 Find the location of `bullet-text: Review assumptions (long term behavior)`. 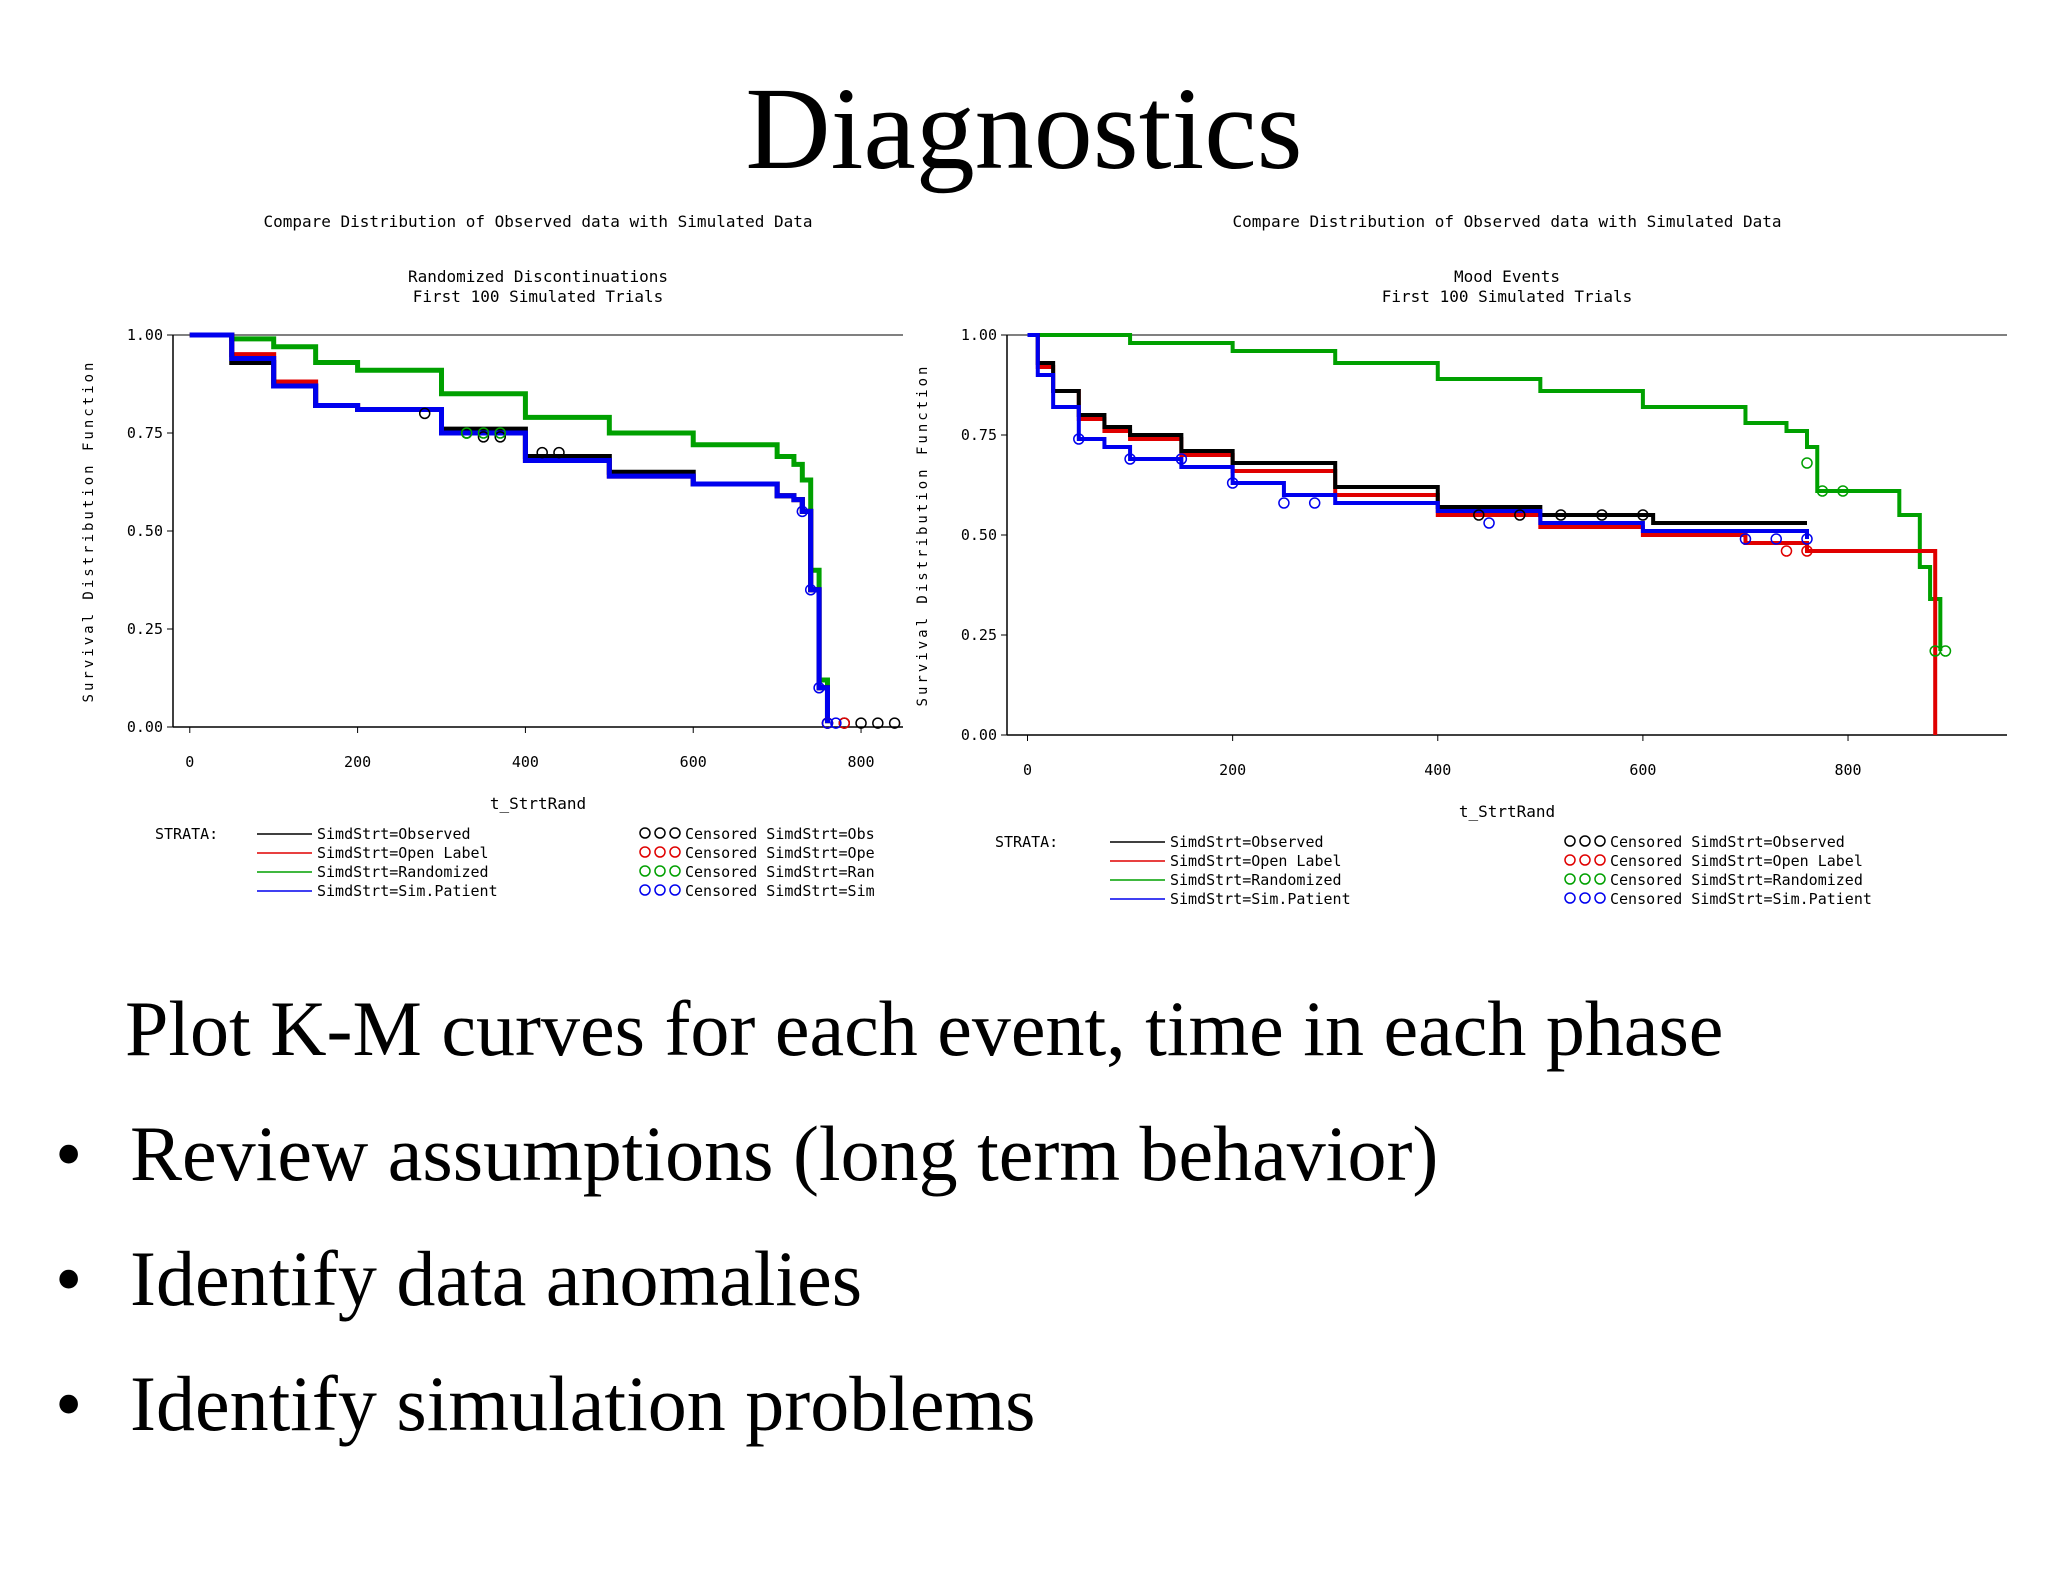

bullet-text: Review assumptions (long term behavior) is located at coordinates (784, 1153).